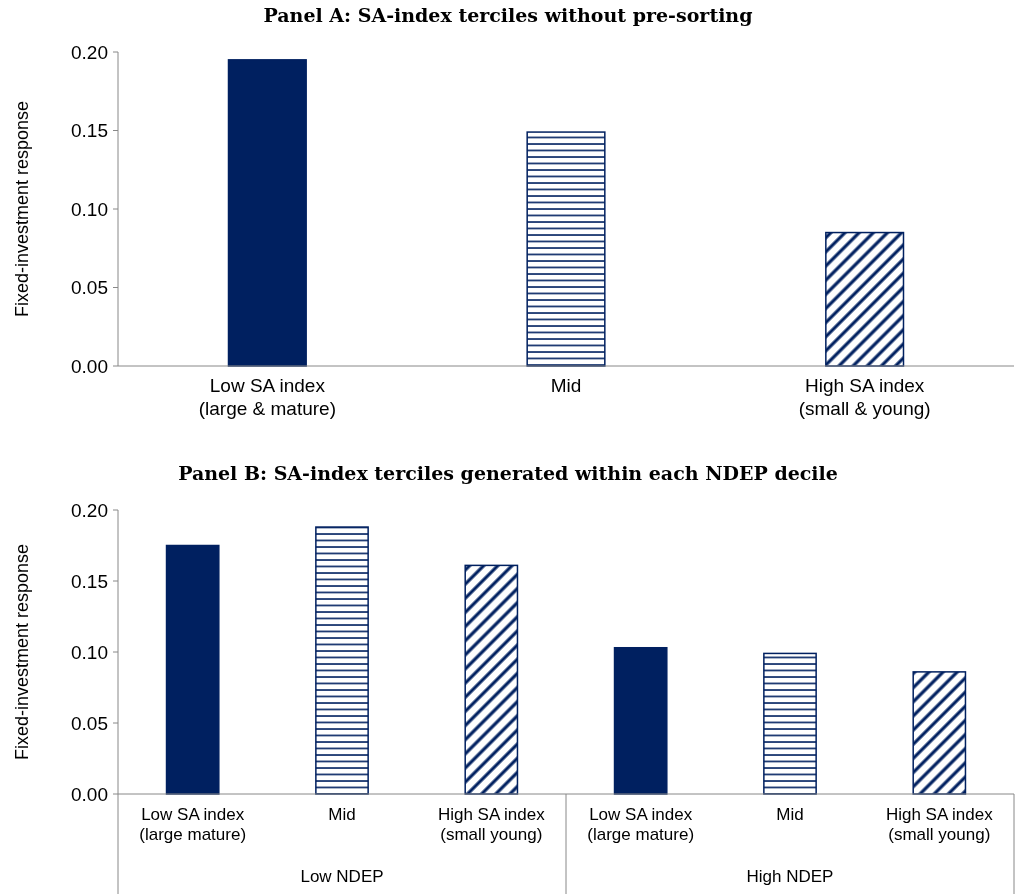 This screenshot has width=1016, height=896. I want to click on text: High NDEP, so click(790, 876).